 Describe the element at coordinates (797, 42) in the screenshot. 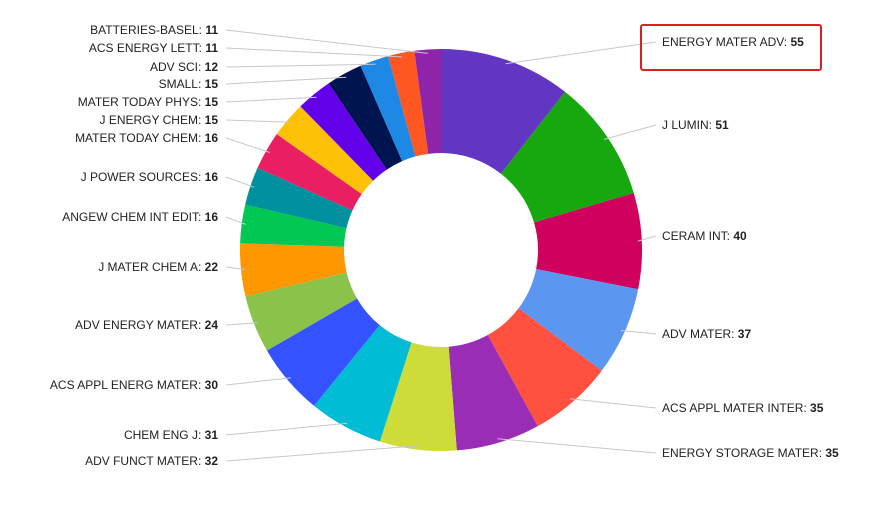

I see `slice-label-value: 55` at that location.